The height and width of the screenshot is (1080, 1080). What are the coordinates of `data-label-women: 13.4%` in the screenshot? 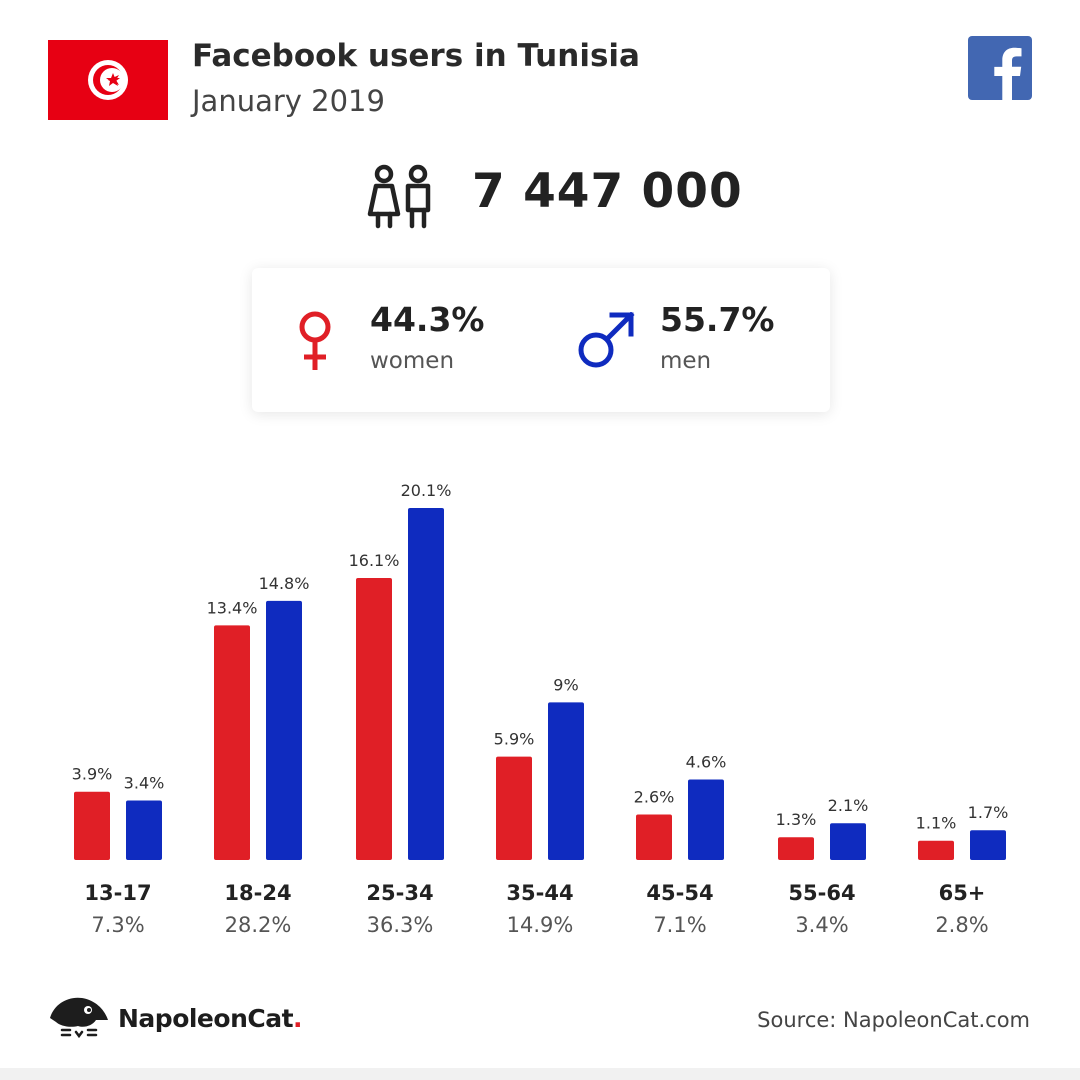 It's located at (232, 607).